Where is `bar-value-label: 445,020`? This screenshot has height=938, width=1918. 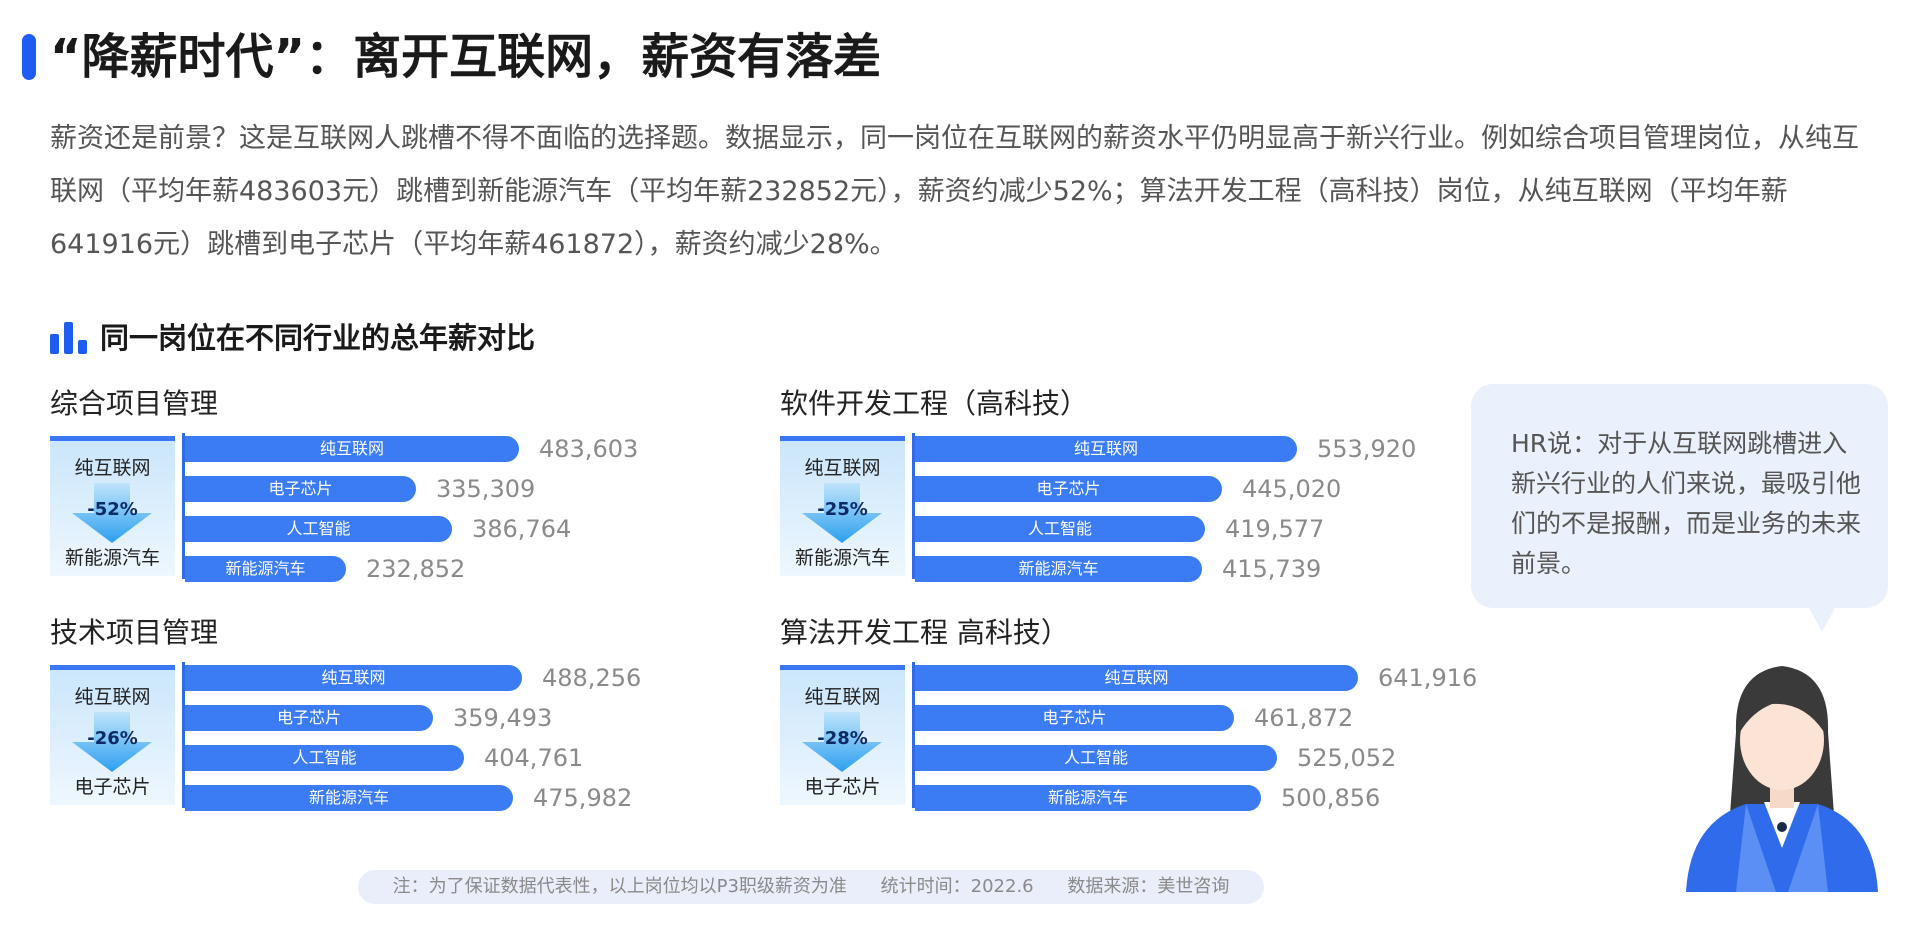 bar-value-label: 445,020 is located at coordinates (1292, 489).